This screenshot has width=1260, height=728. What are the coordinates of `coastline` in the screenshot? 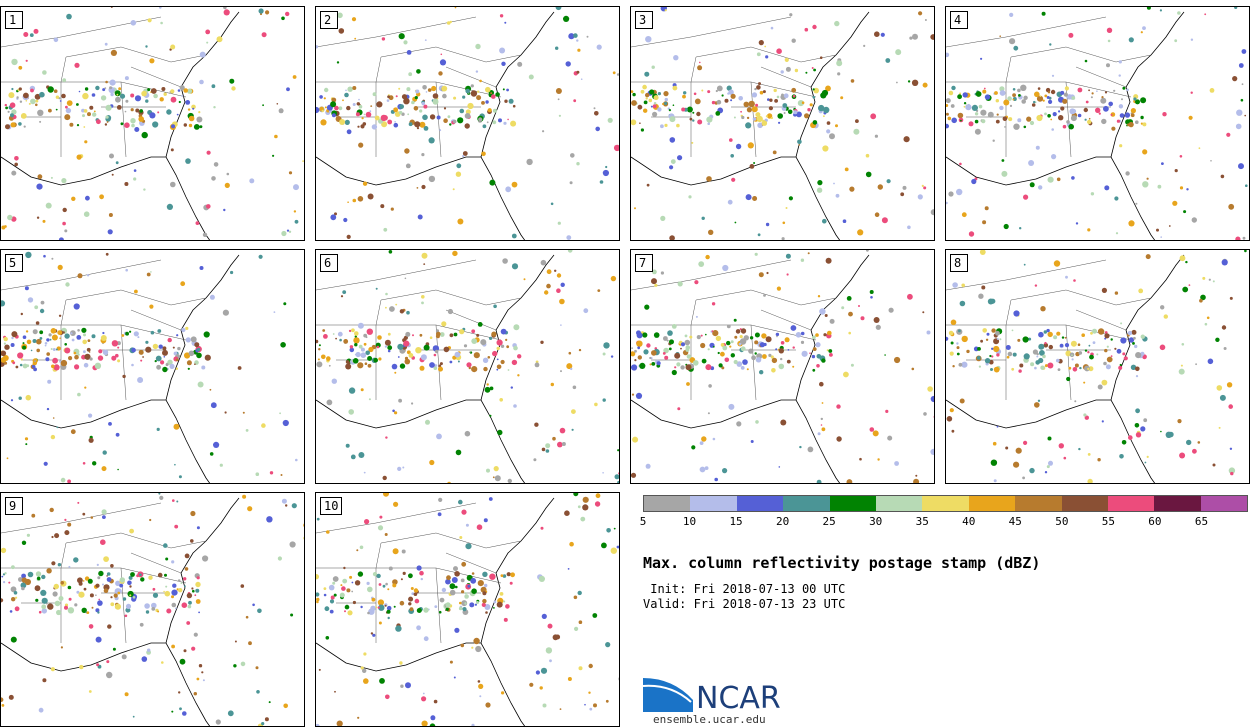 It's located at (202, 84).